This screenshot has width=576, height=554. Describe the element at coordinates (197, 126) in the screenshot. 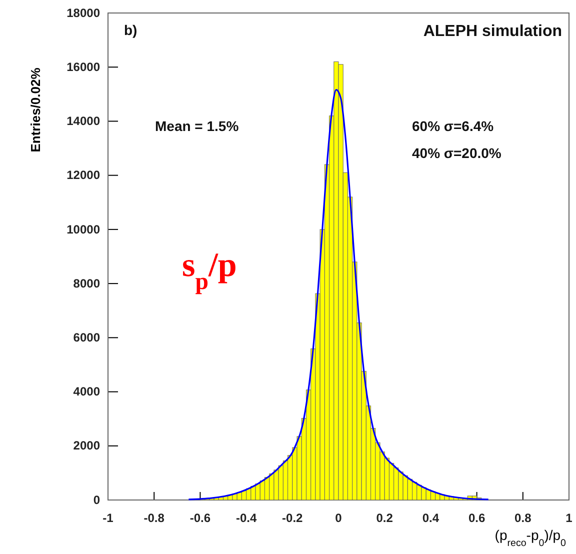

I see `annotation: Mean = 1.5%` at that location.